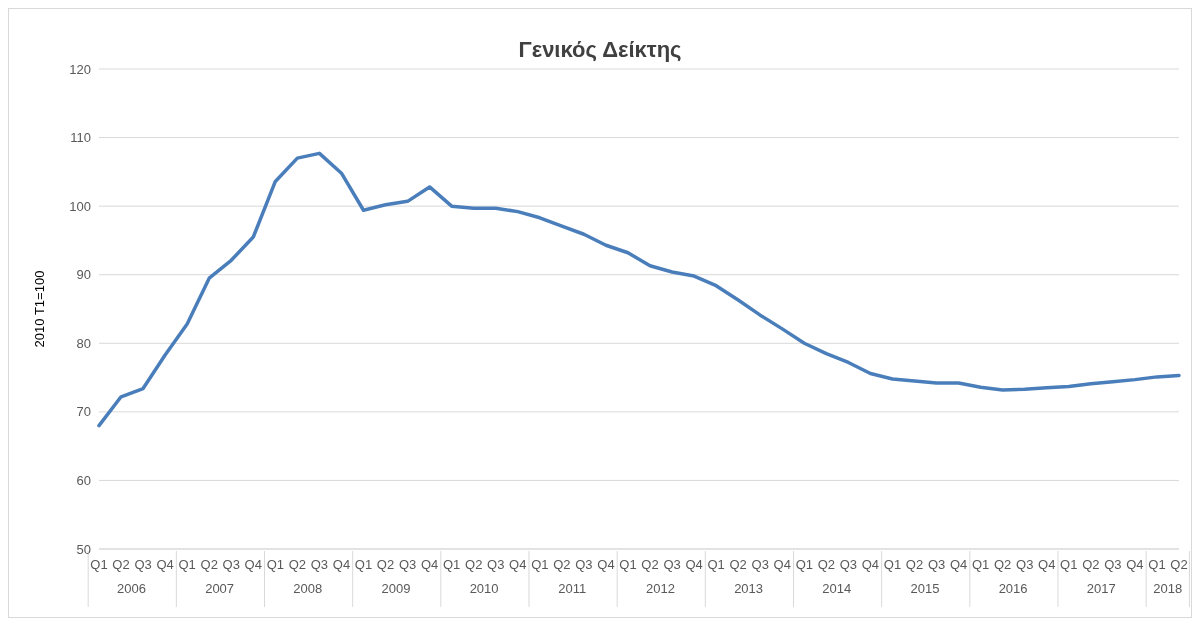  Describe the element at coordinates (572, 588) in the screenshot. I see `text: 2011` at that location.